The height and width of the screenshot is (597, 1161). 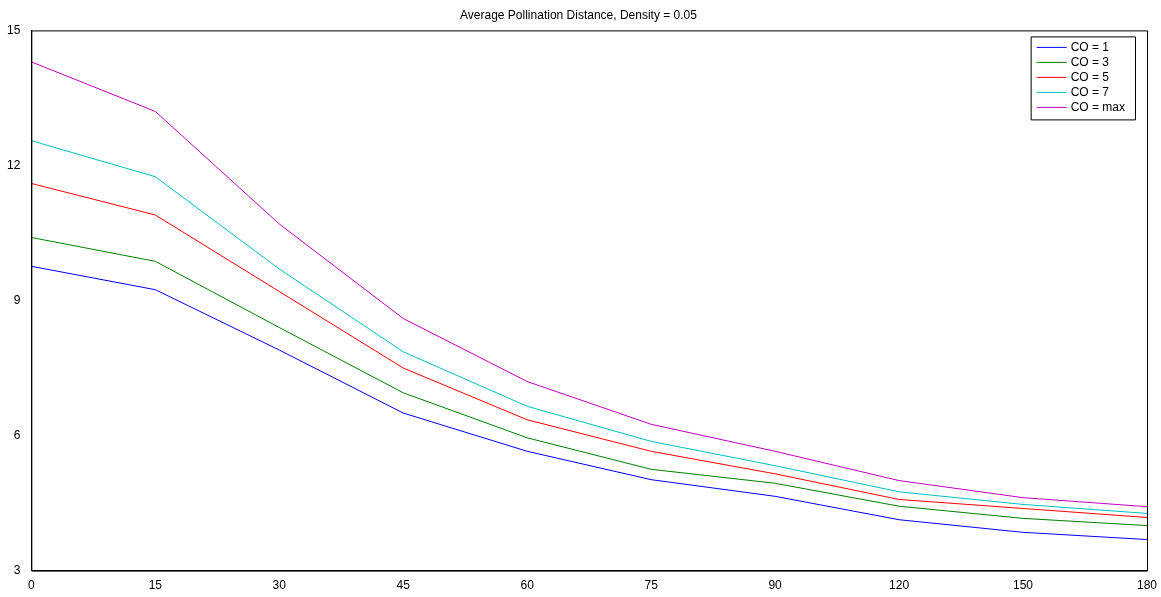 What do you see at coordinates (403, 585) in the screenshot?
I see `x-tick-label: 45` at bounding box center [403, 585].